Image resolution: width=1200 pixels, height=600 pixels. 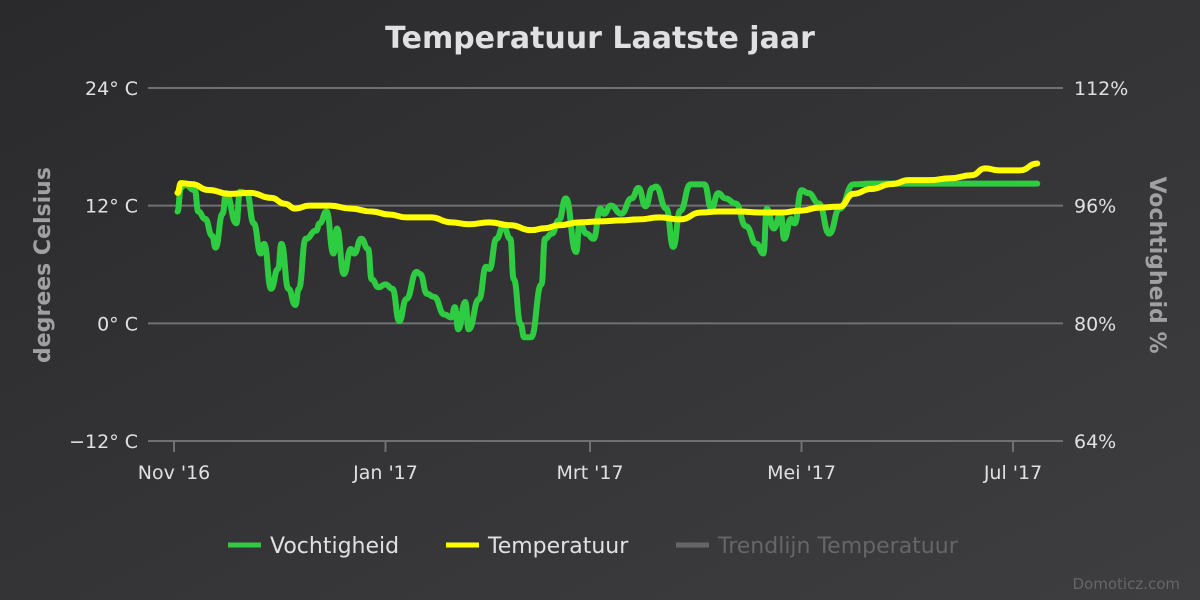 I want to click on x-tick-label: Mrt '17, so click(x=589, y=473).